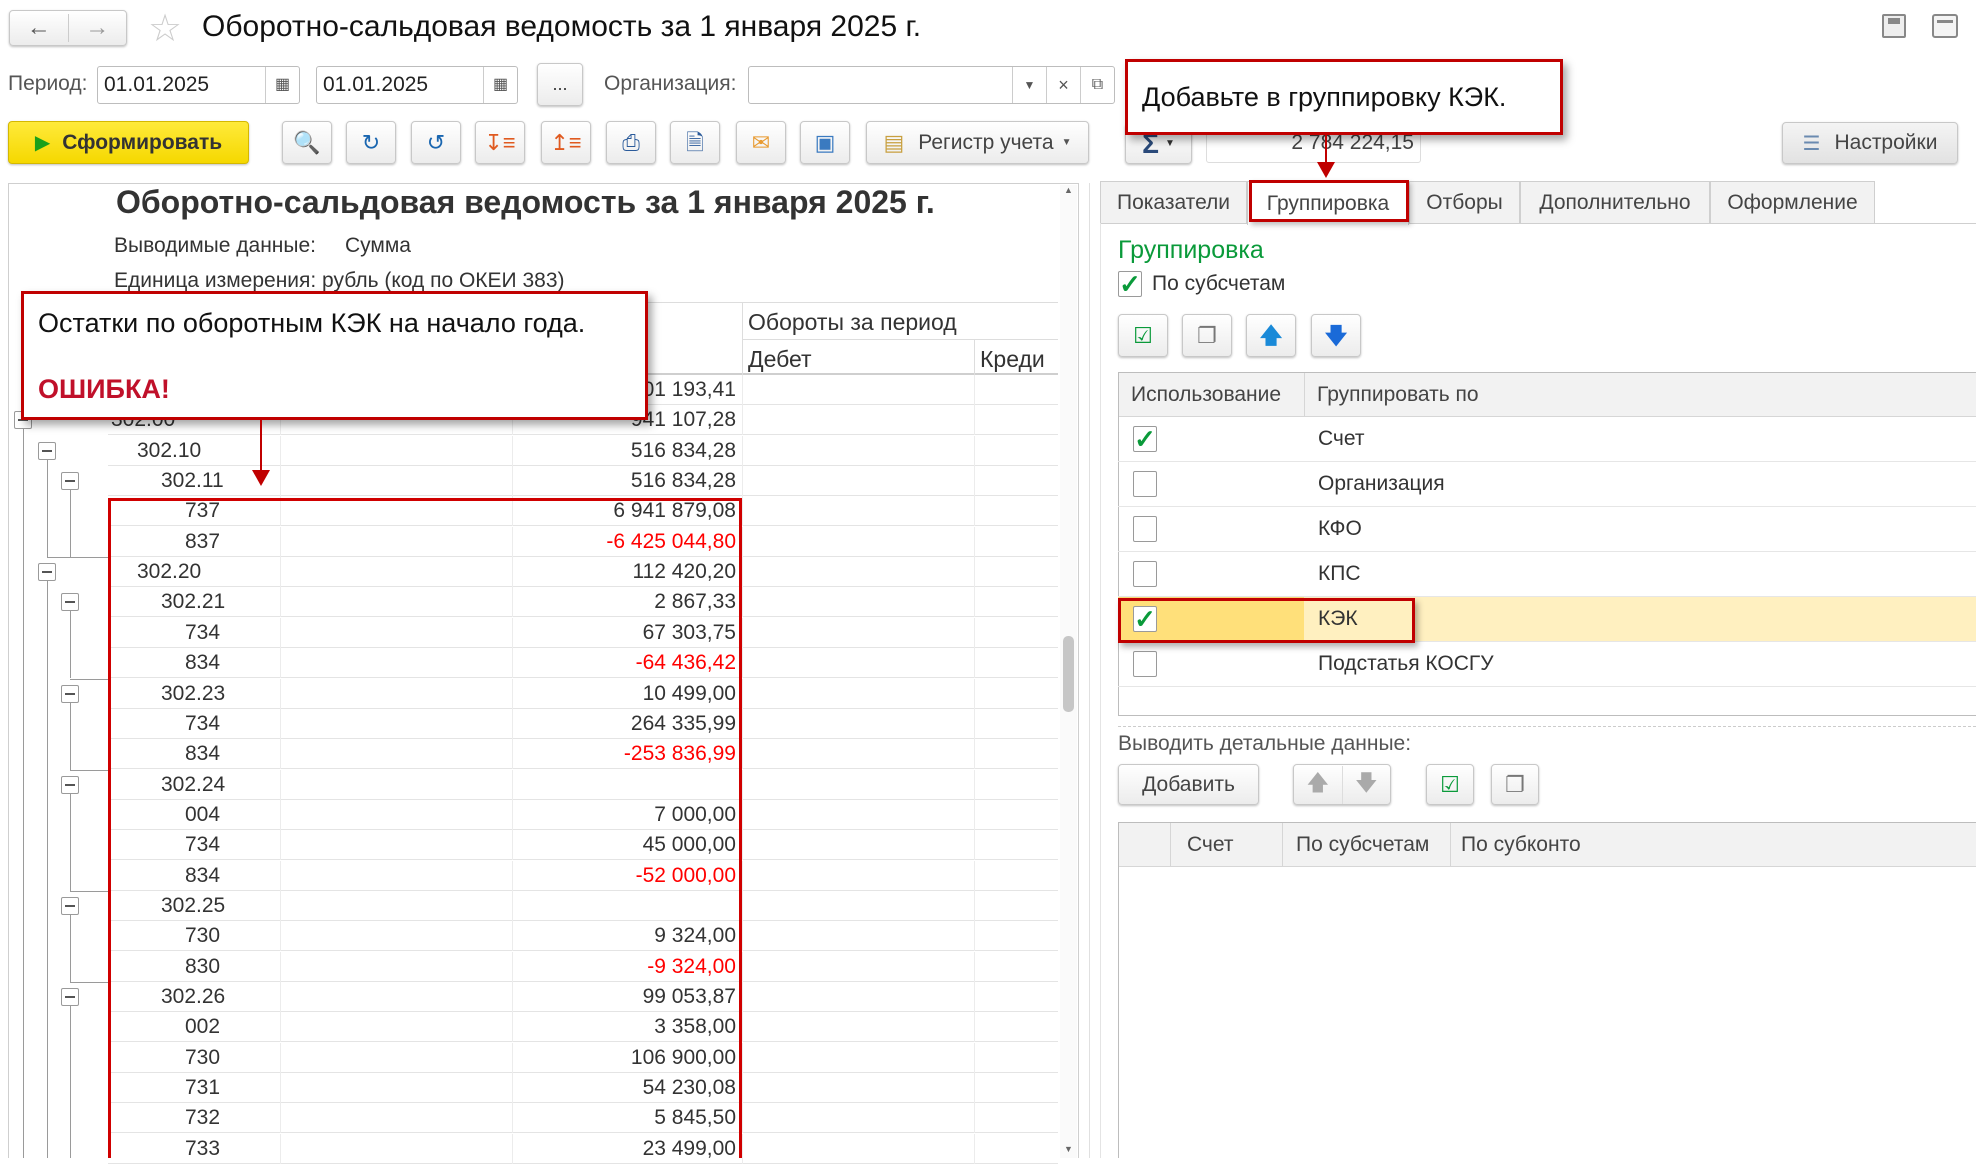  What do you see at coordinates (1464, 202) in the screenshot?
I see `tab-2: Отборы` at bounding box center [1464, 202].